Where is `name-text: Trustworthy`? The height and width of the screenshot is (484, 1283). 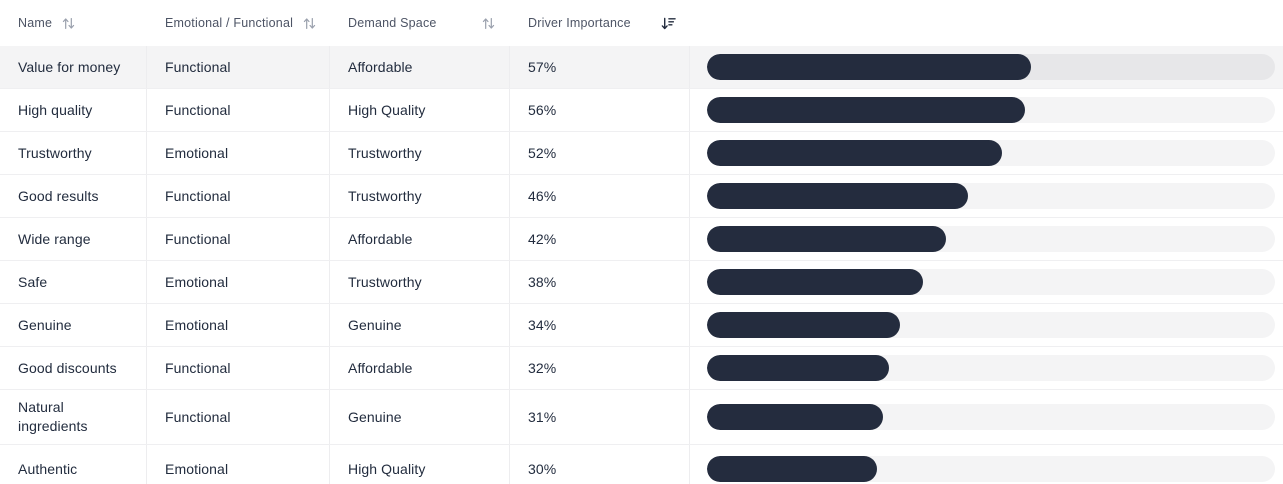 name-text: Trustworthy is located at coordinates (55, 152).